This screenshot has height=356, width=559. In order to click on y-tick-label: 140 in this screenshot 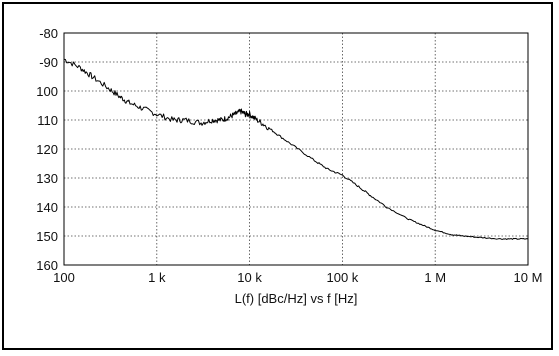, I will do `click(47, 207)`.